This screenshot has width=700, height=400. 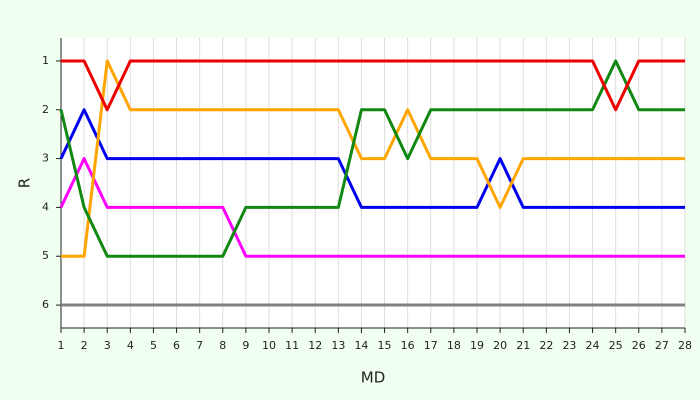 I want to click on y-tick-label: 5, so click(x=45, y=255).